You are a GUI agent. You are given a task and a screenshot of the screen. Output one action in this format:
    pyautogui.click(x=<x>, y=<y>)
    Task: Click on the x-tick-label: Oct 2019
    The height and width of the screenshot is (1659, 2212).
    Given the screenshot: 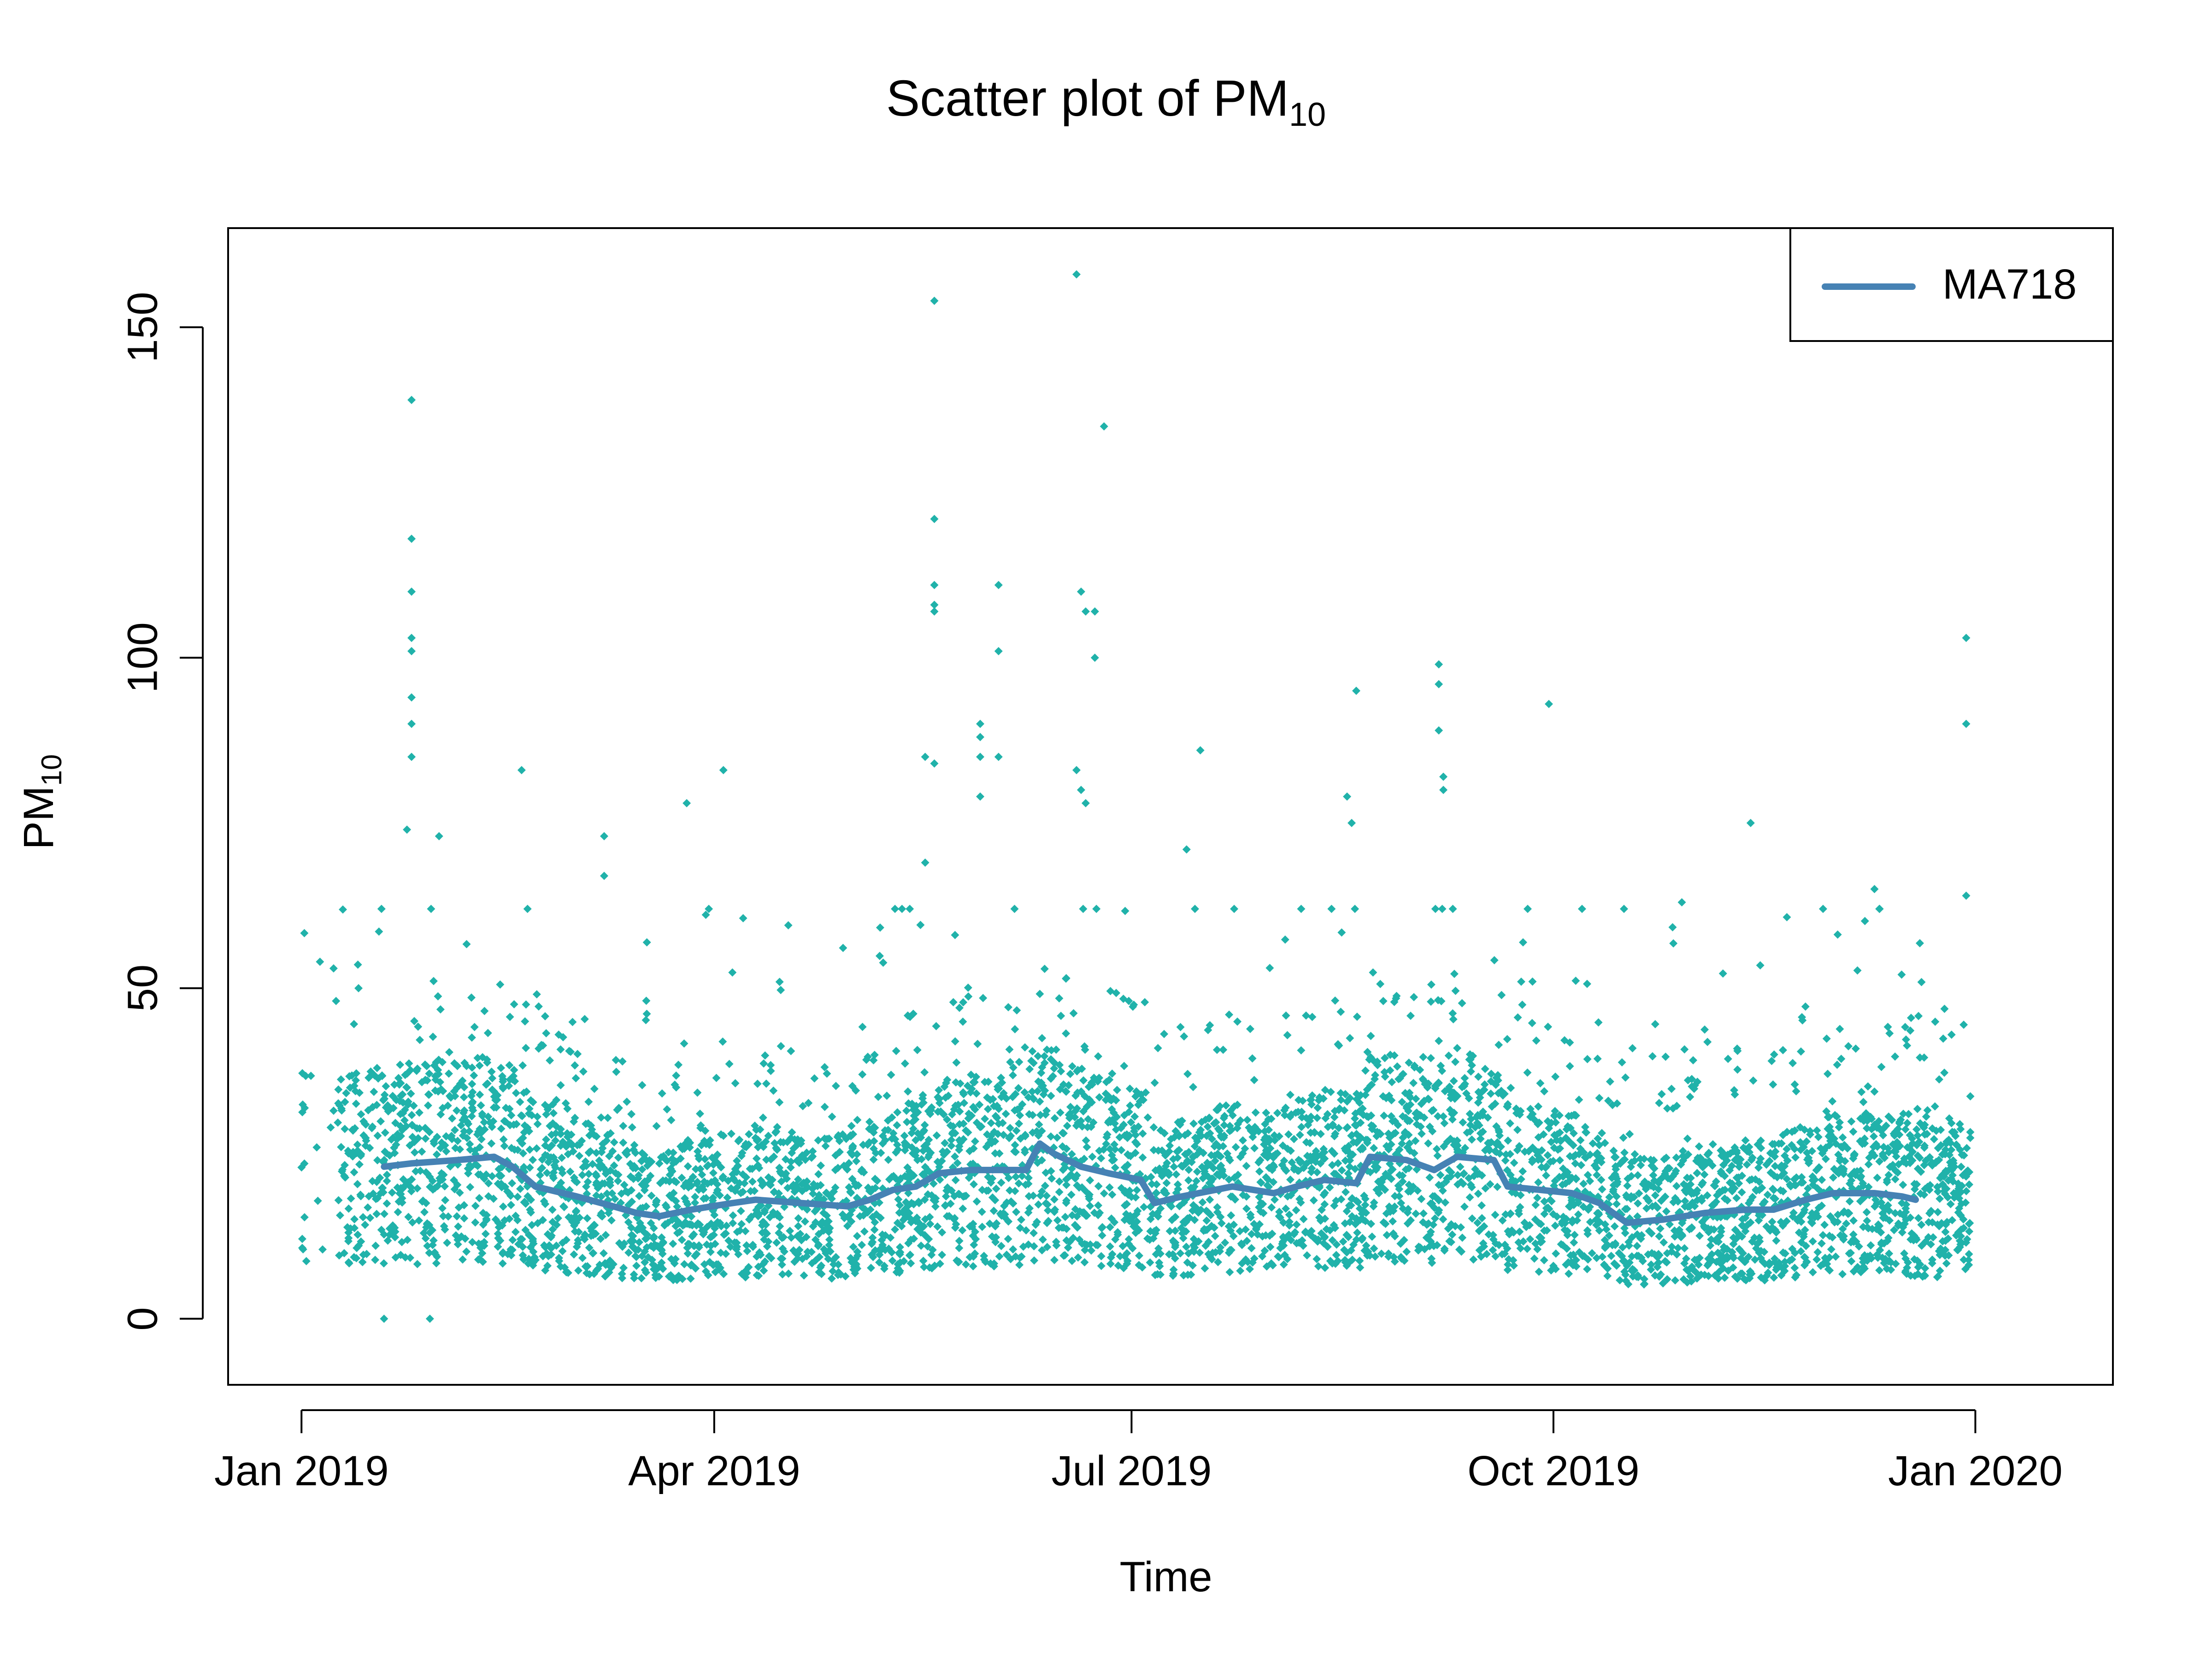 What is the action you would take?
    pyautogui.click(x=1553, y=1470)
    